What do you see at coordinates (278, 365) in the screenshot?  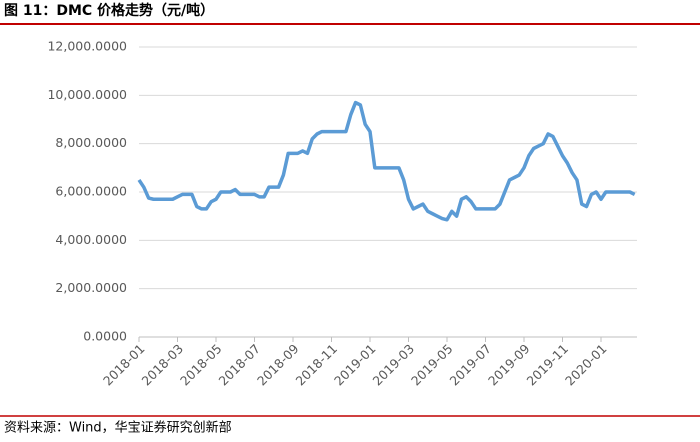 I see `x-tick-label: 2018-09` at bounding box center [278, 365].